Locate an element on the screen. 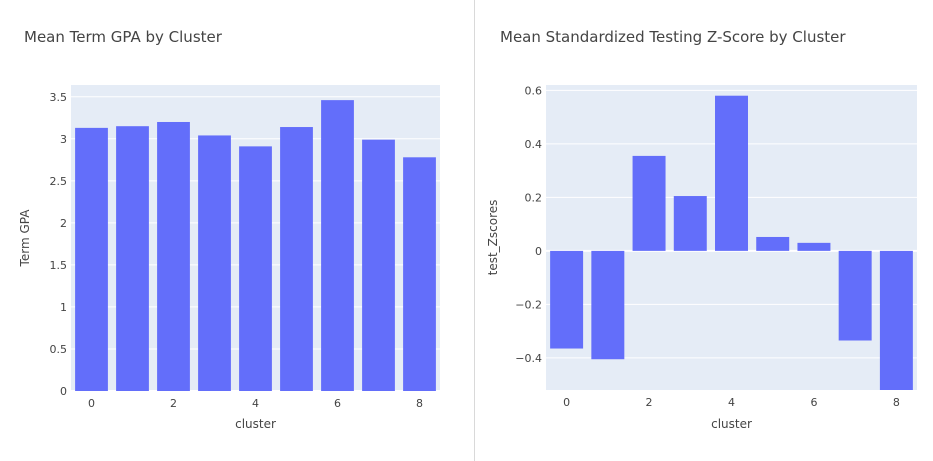  y-tick-label: 0.4 is located at coordinates (534, 144).